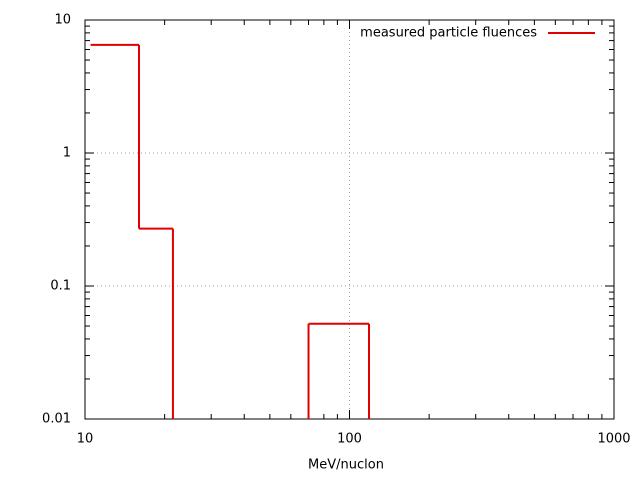 The height and width of the screenshot is (480, 640). Describe the element at coordinates (613, 439) in the screenshot. I see `x-tick-label: 1000` at that location.